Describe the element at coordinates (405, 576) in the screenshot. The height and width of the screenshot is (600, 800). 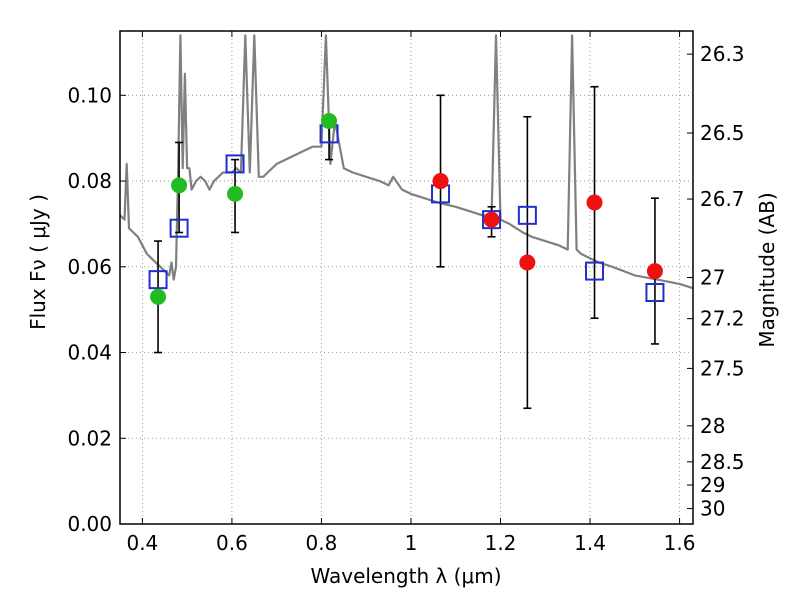
I see `x-axis-label: Wavelength λ (μm)` at that location.